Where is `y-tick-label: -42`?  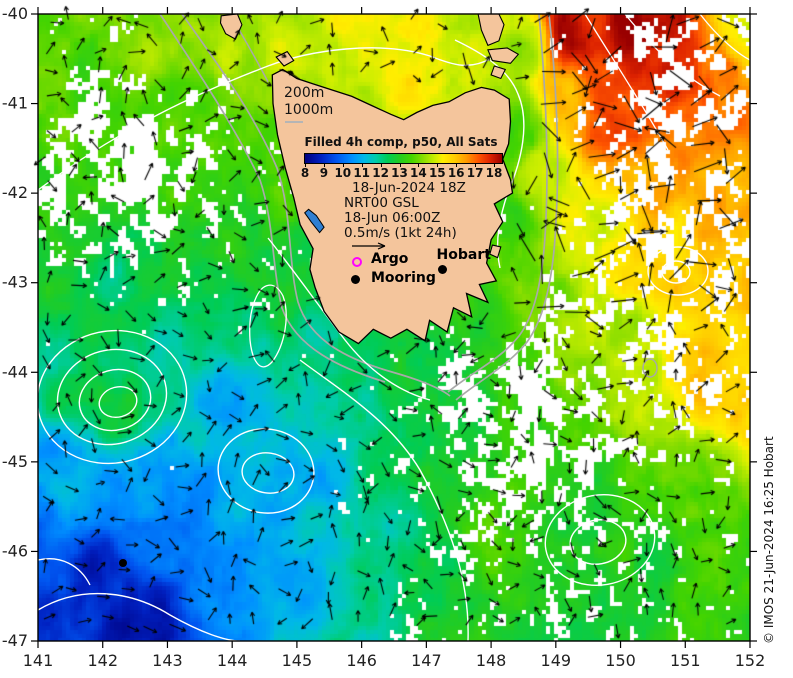 y-tick-label: -42 is located at coordinates (15, 192).